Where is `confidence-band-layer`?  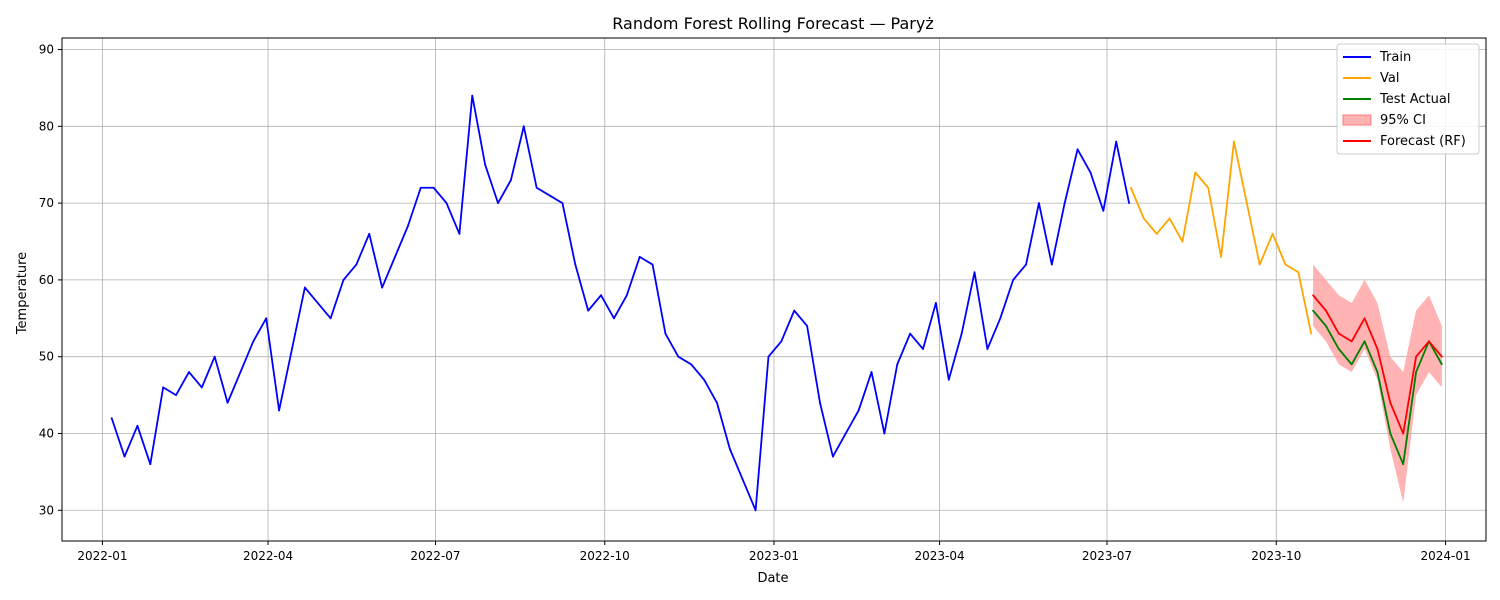
confidence-band-layer is located at coordinates (1377, 383).